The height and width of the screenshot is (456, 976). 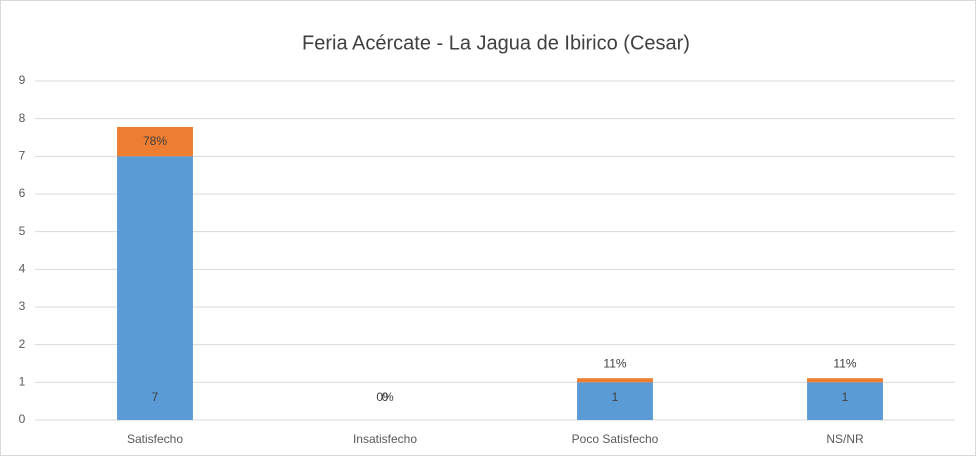 What do you see at coordinates (22, 231) in the screenshot?
I see `y-tick-label: 5` at bounding box center [22, 231].